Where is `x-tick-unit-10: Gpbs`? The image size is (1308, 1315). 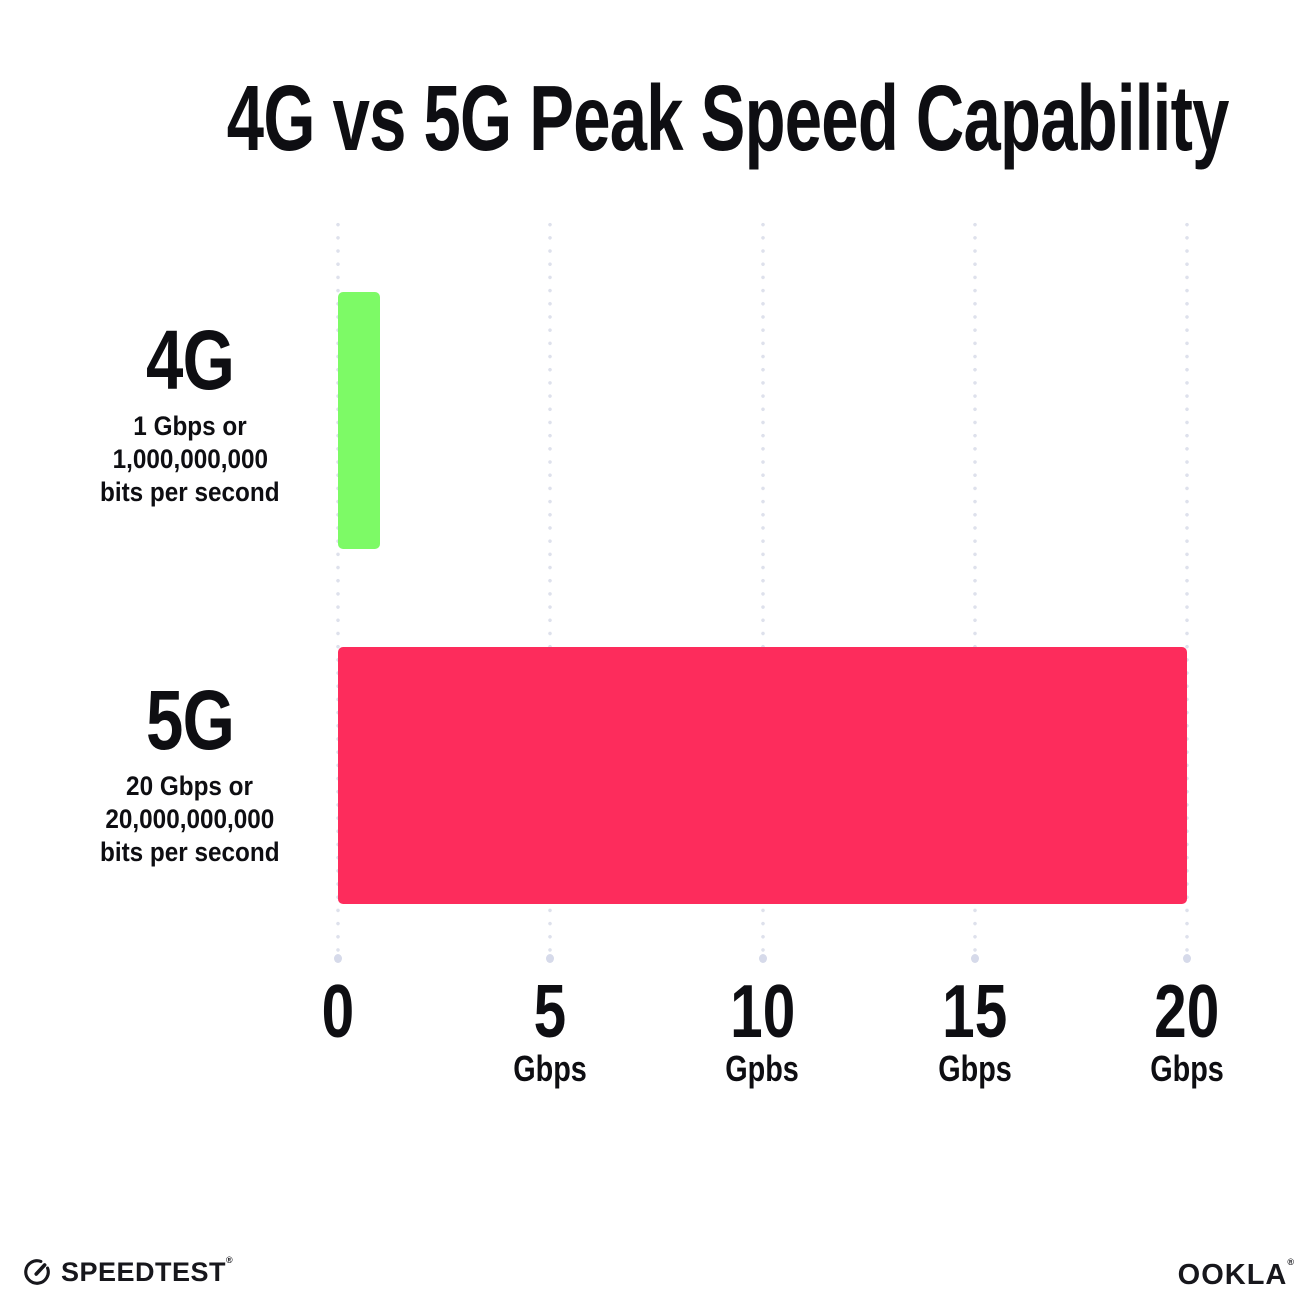
x-tick-unit-10: Gpbs is located at coordinates (762, 1068).